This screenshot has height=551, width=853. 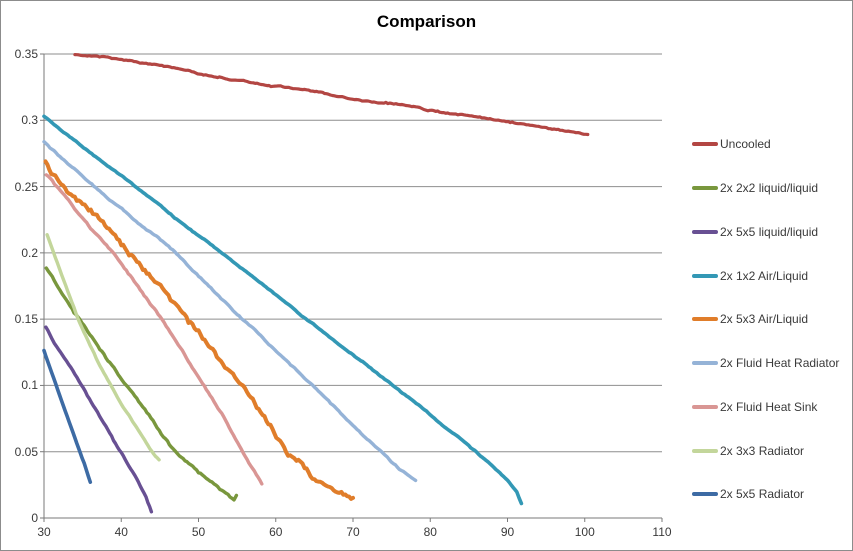 I want to click on legend-item: 2x 1x2 Air/Liquid, so click(x=750, y=276).